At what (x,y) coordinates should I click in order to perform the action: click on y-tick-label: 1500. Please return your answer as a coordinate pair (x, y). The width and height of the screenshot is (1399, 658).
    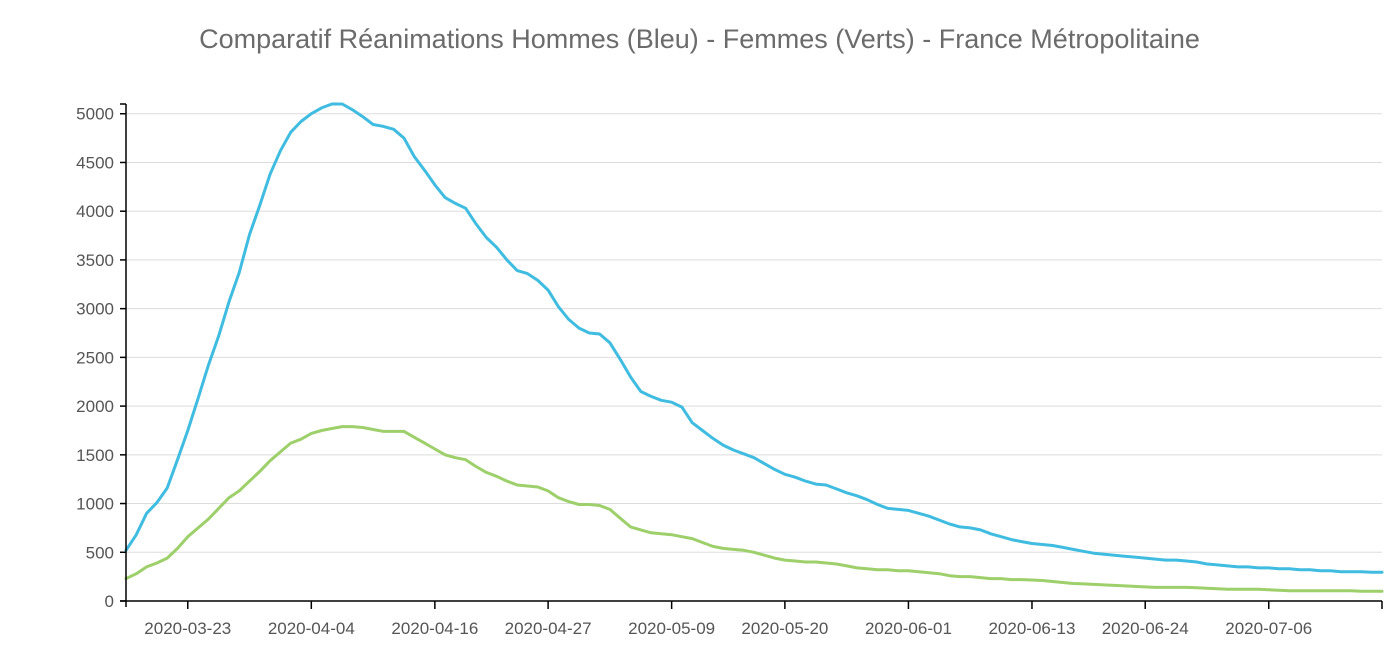
    Looking at the image, I should click on (95, 455).